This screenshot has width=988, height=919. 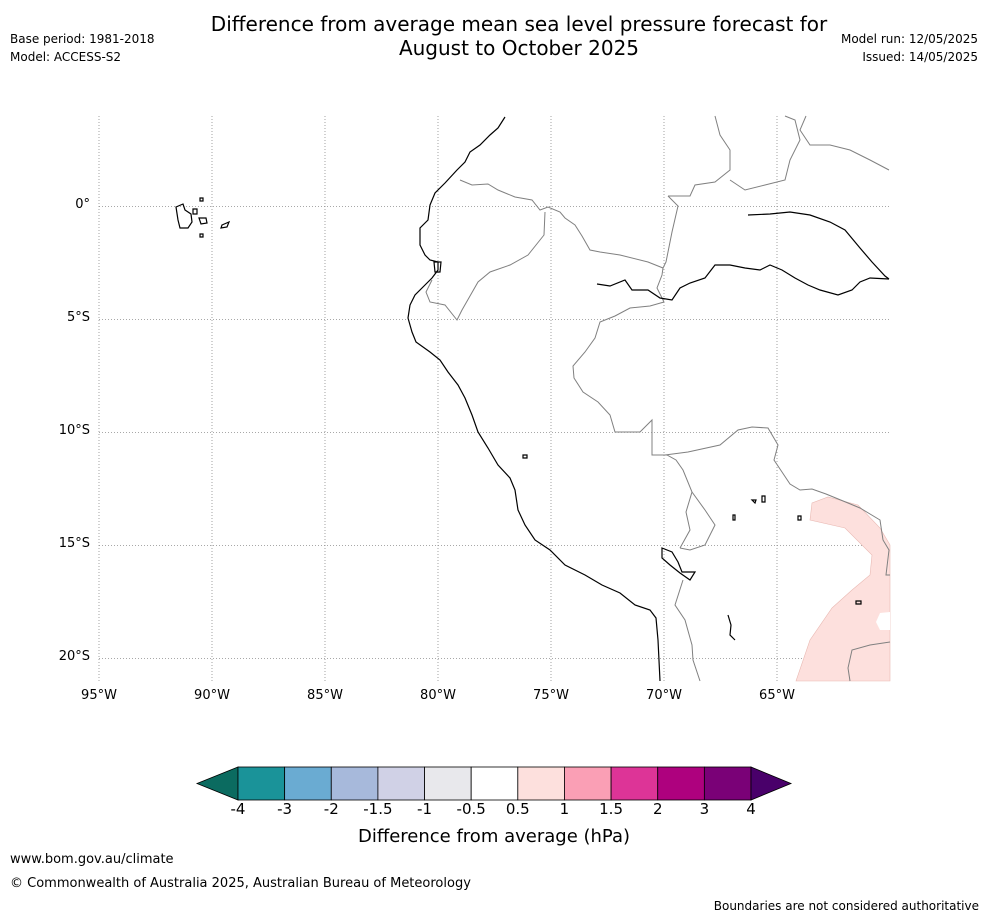 I want to click on lon-tick-label: 90°W, so click(x=212, y=695).